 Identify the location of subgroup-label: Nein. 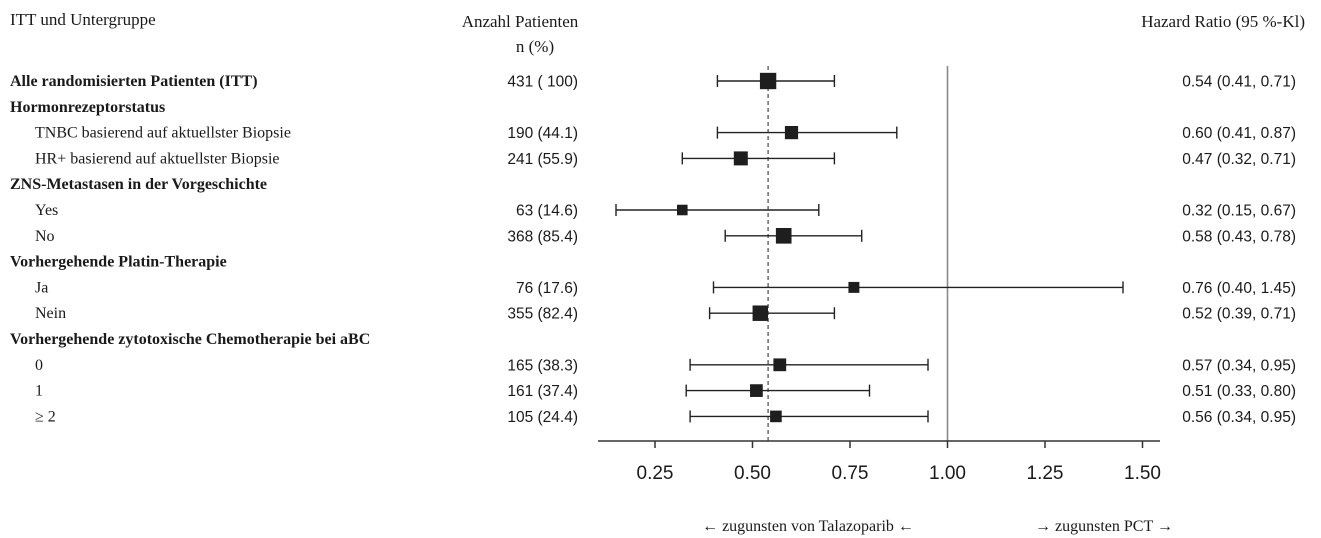
(50, 313).